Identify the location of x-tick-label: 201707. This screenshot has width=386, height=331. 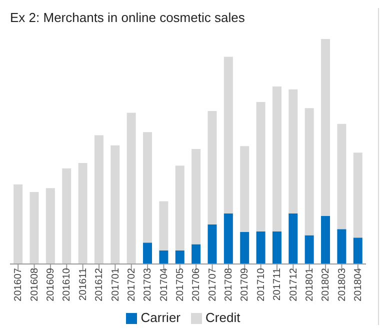
(212, 285).